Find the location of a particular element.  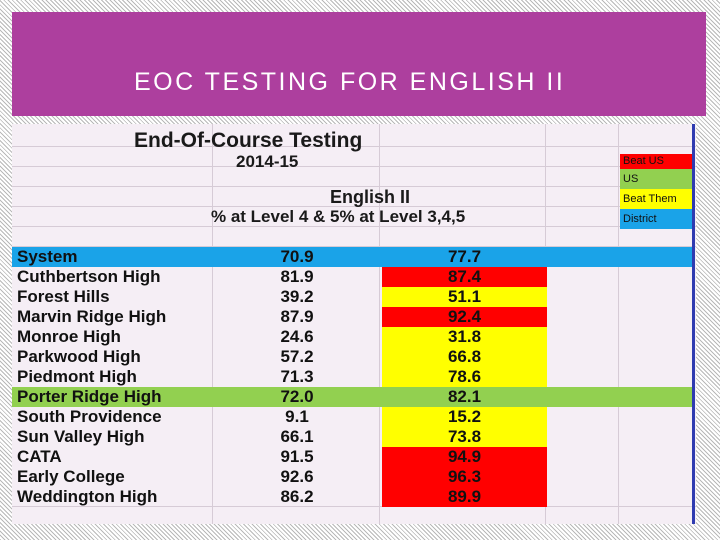

sheet-right-border is located at coordinates (693, 324).